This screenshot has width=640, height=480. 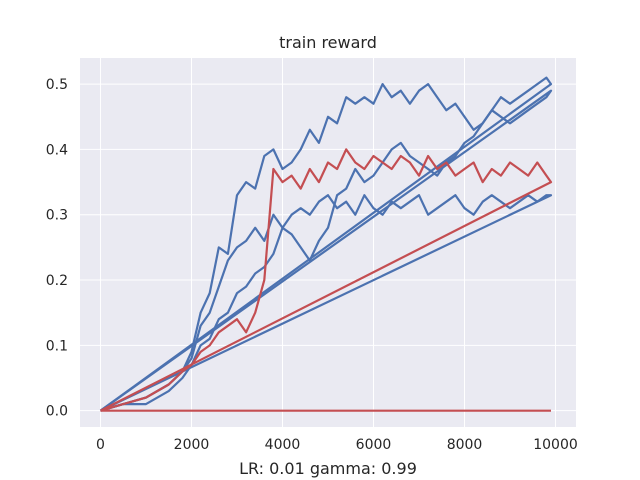 I want to click on y-tick-label: 0.4, so click(x=57, y=150).